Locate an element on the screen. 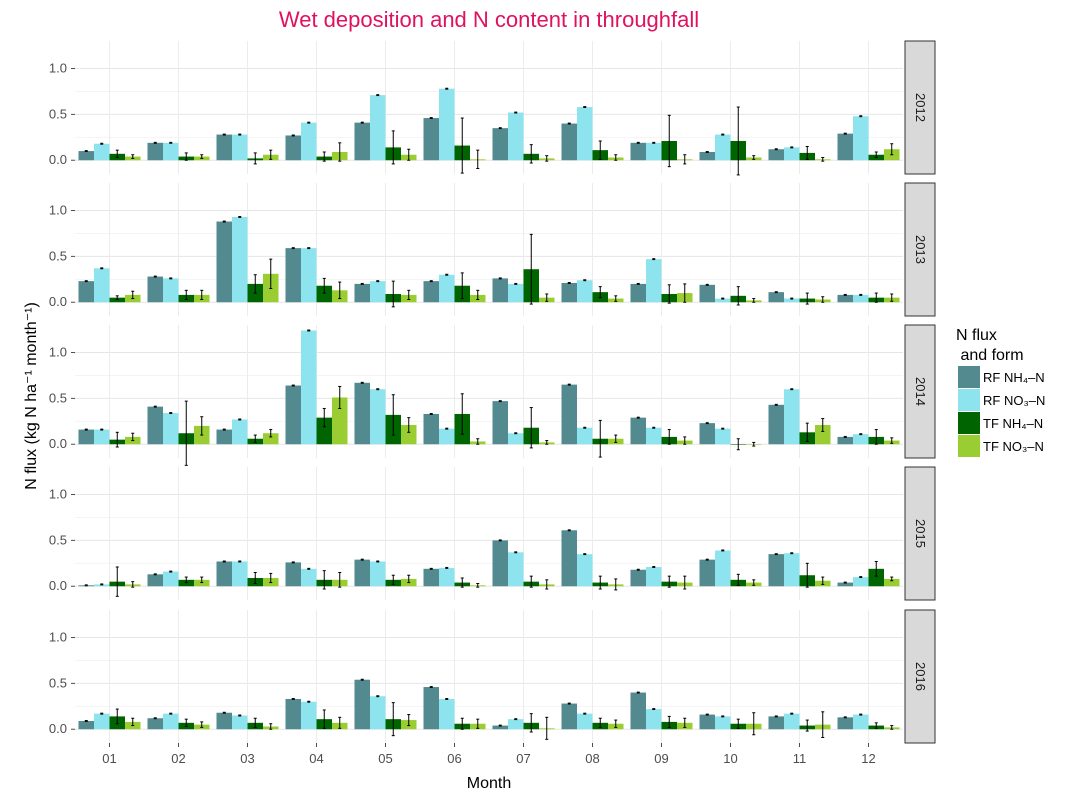 Image resolution: width=1069 pixels, height=797 pixels. panel-background is located at coordinates (489, 249).